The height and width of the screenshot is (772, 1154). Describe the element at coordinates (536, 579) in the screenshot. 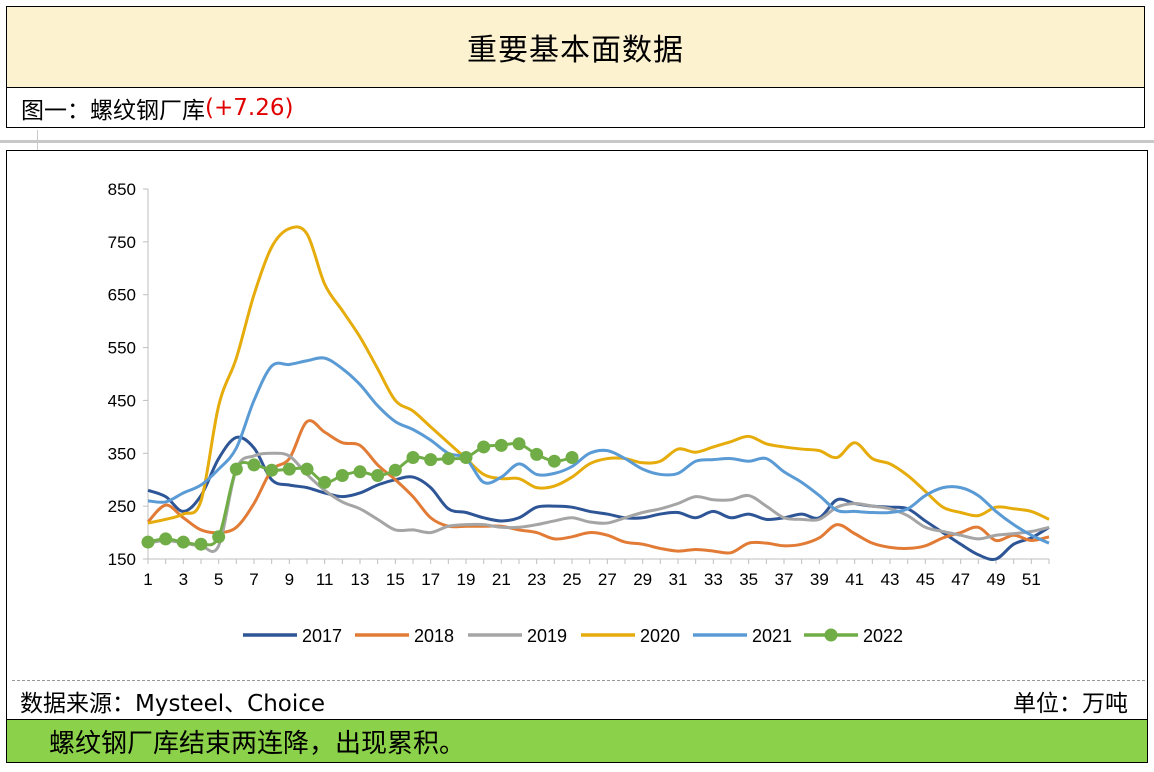

I see `x-tick-label: 23` at that location.